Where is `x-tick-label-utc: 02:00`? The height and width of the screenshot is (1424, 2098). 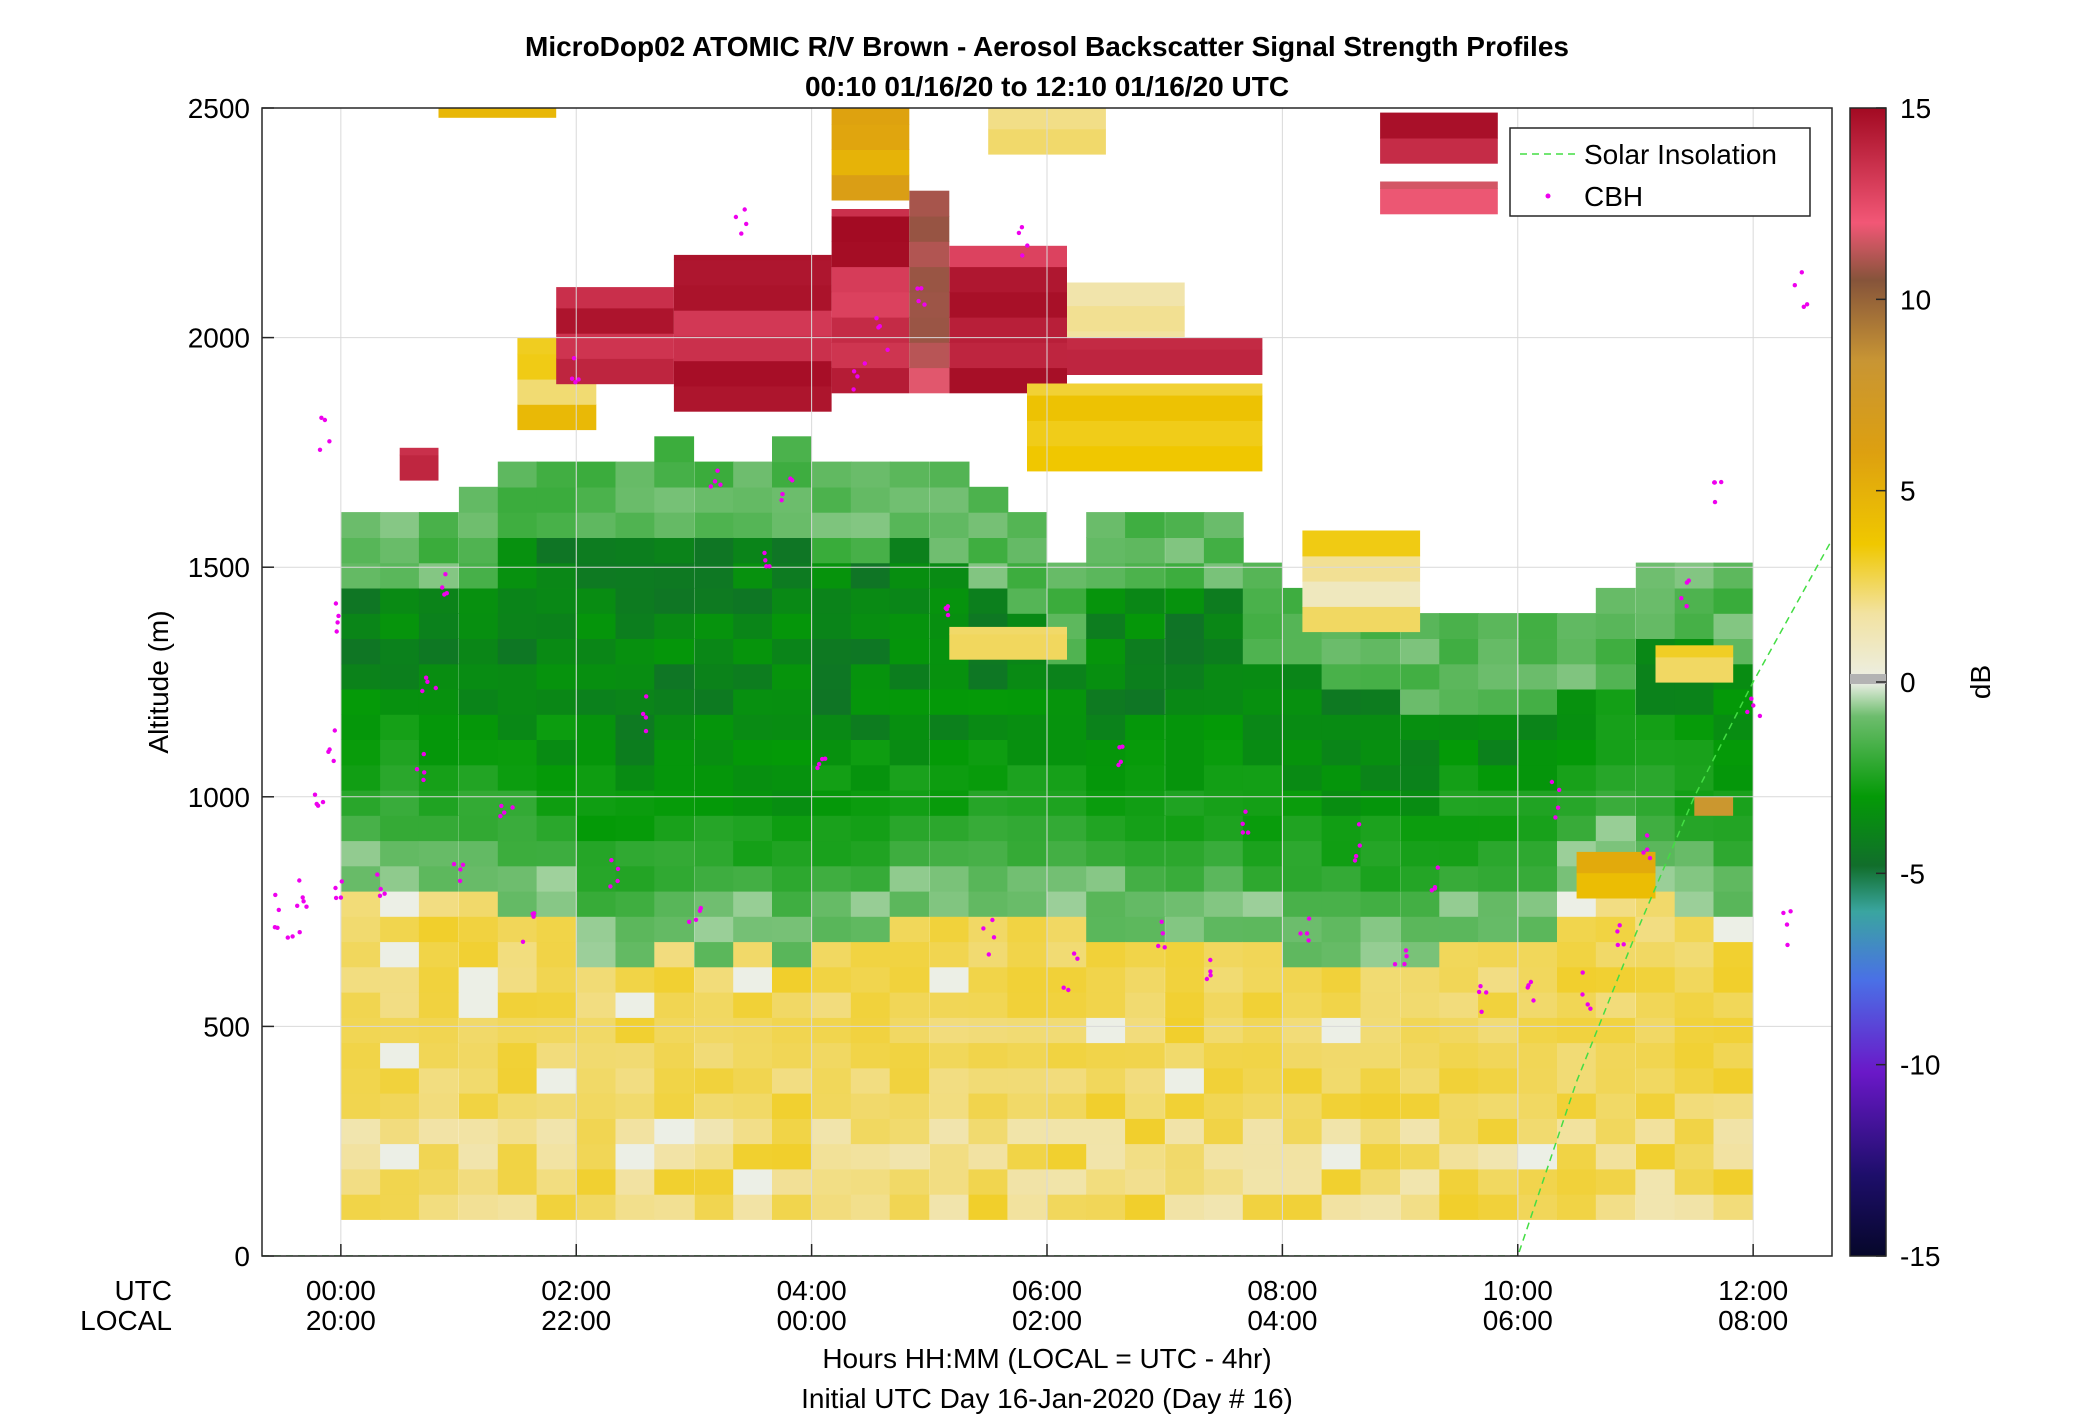 x-tick-label-utc: 02:00 is located at coordinates (576, 1290).